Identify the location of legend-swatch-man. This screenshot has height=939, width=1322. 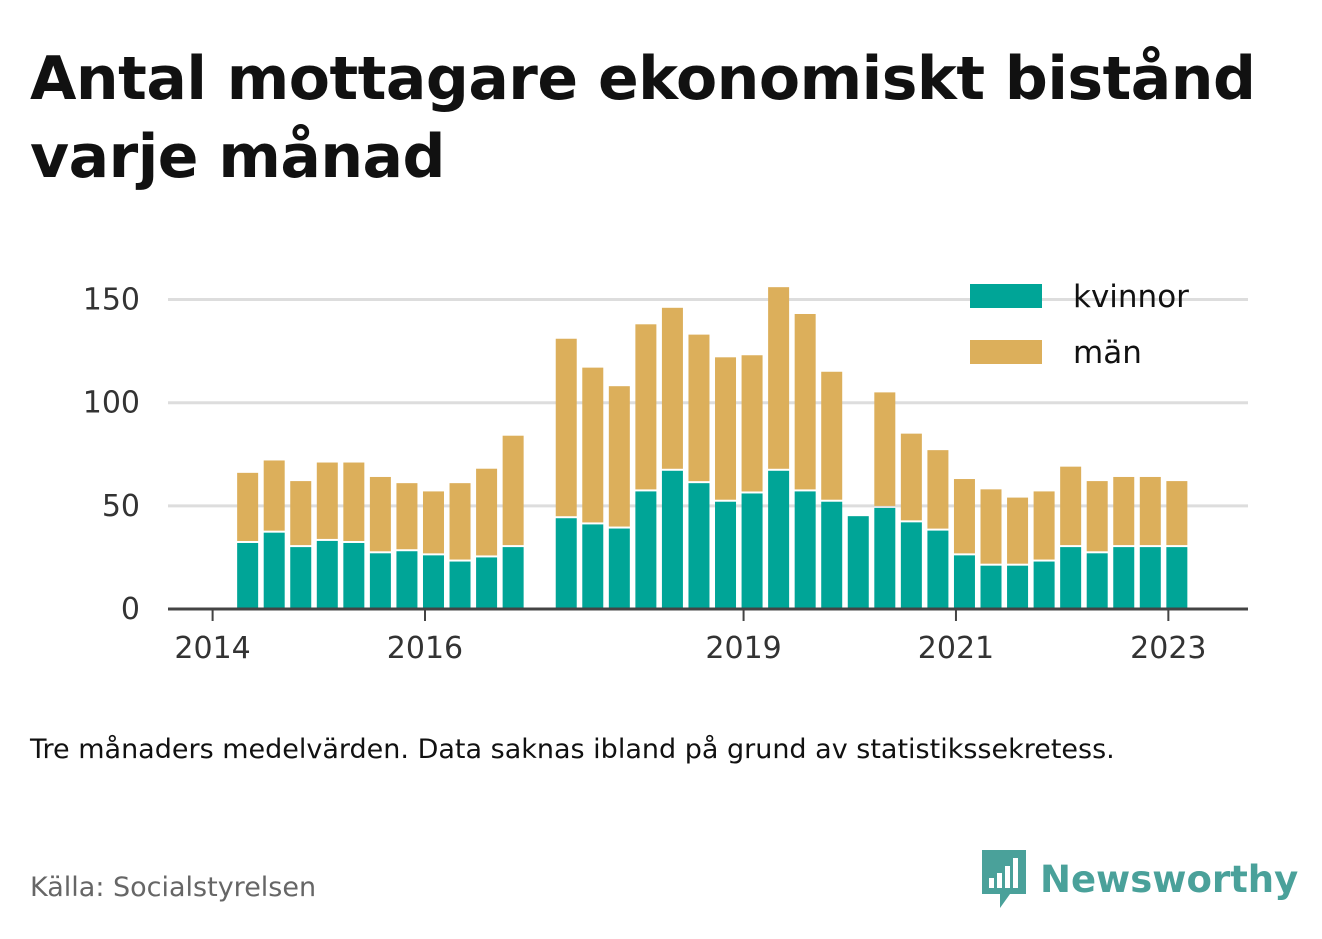
(1006, 352).